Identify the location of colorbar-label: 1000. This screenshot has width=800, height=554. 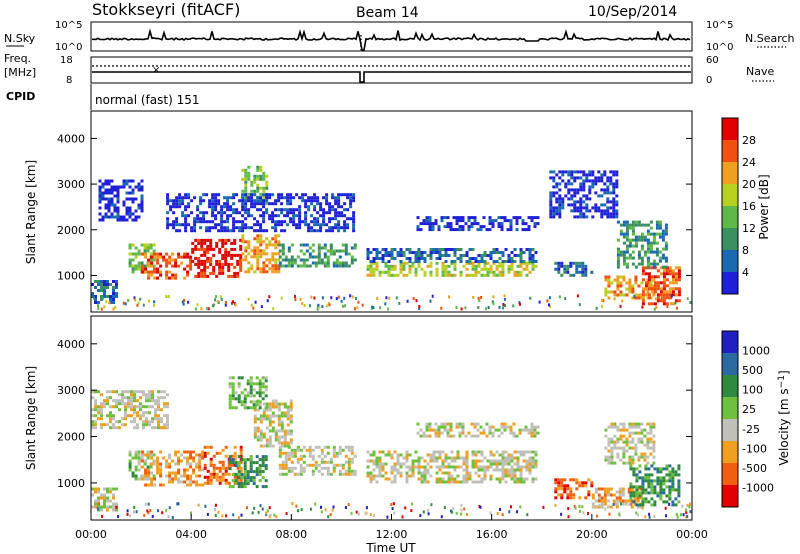
(756, 351).